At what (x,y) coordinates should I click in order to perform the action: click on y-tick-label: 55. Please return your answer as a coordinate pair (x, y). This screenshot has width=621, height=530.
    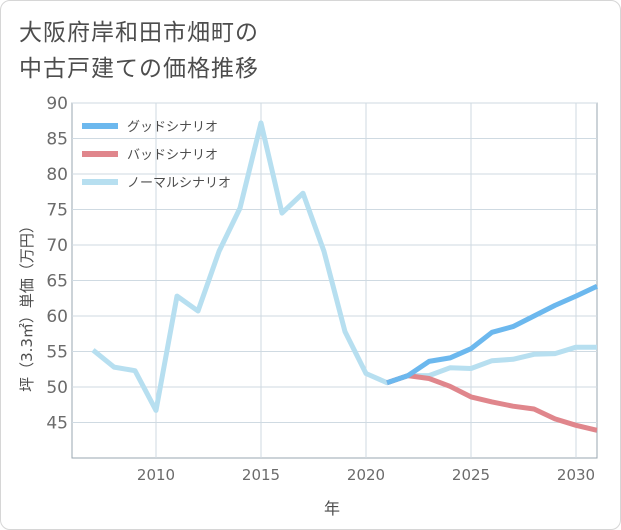
    Looking at the image, I should click on (57, 353).